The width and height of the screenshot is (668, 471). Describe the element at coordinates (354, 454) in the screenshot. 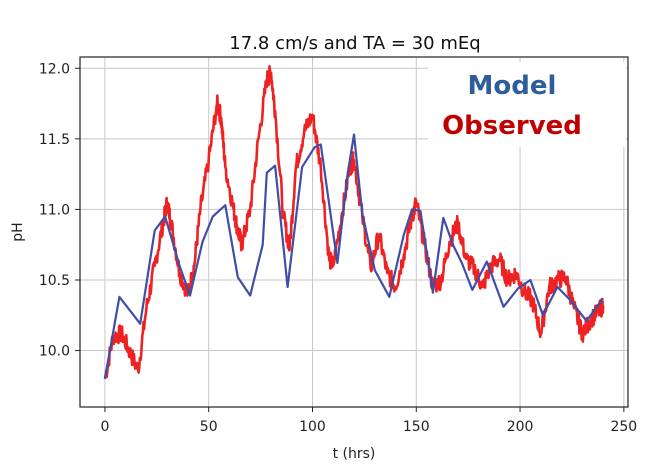

I see `x-axis-label: t (hrs)` at that location.